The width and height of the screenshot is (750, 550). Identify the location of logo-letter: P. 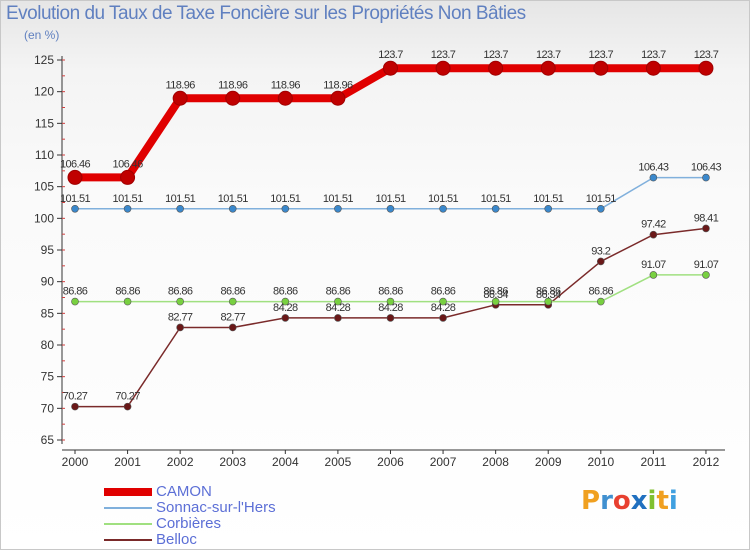
(591, 501).